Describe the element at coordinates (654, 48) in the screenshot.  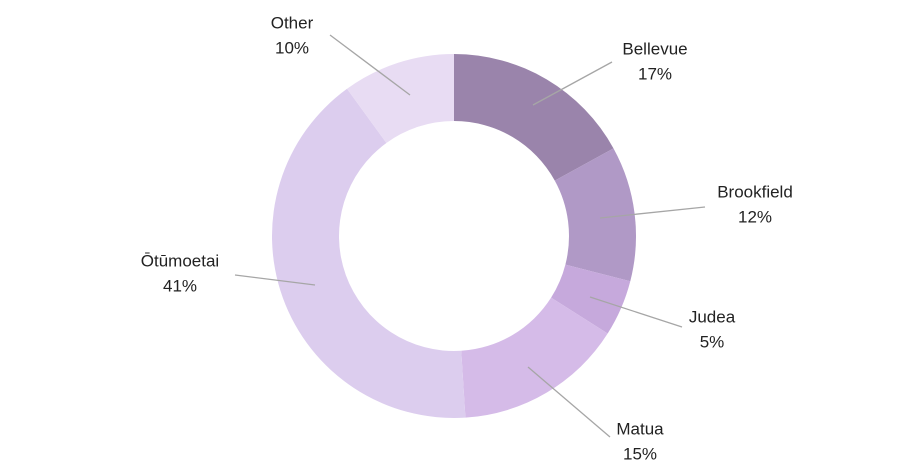
I see `slice-label: Bellevue` at that location.